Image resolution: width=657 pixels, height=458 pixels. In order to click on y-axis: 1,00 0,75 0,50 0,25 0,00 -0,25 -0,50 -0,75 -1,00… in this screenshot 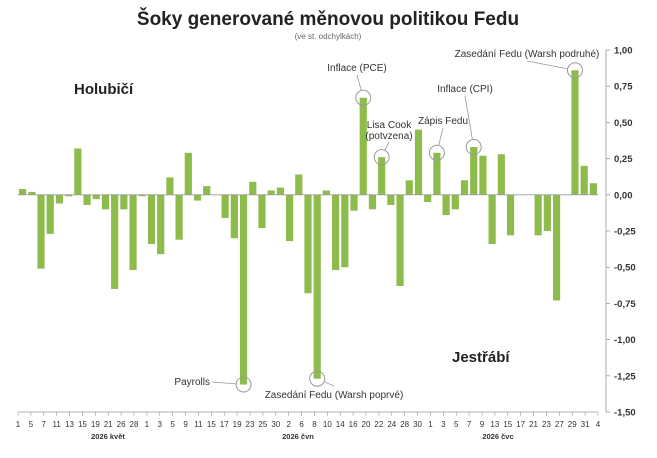, I will do `click(621, 232)`.